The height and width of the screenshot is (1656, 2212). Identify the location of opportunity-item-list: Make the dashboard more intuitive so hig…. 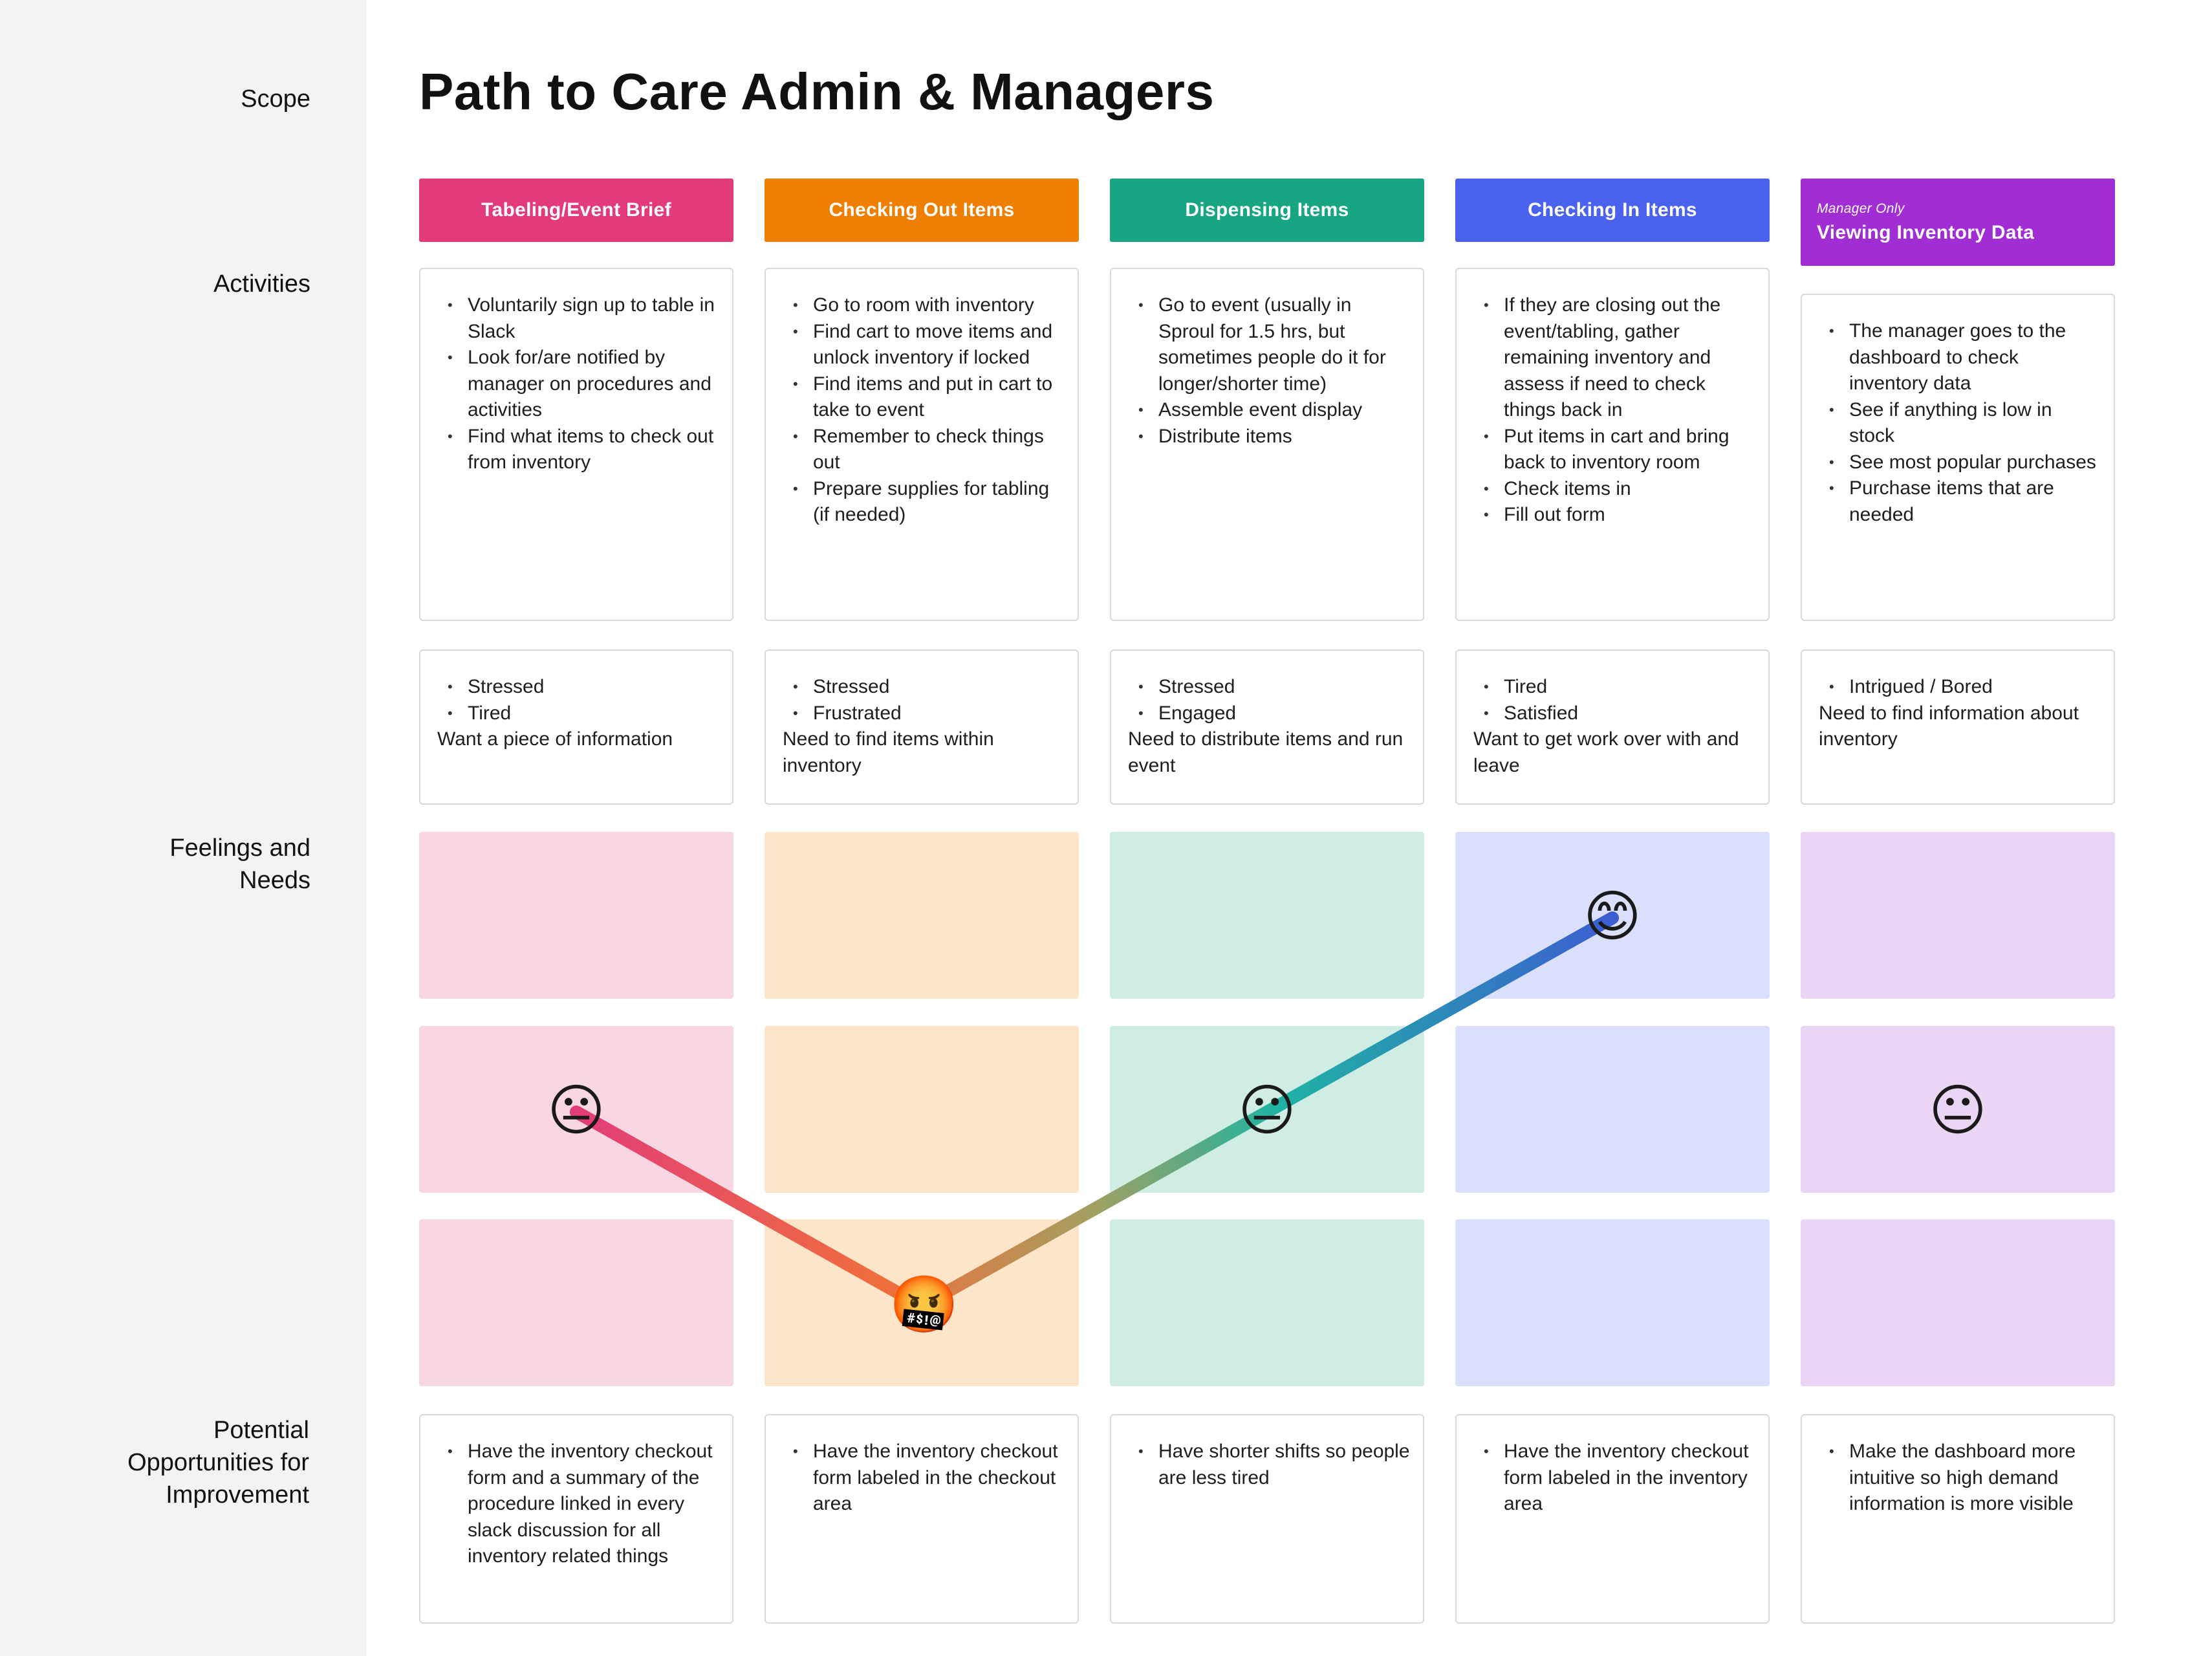
(1960, 1478).